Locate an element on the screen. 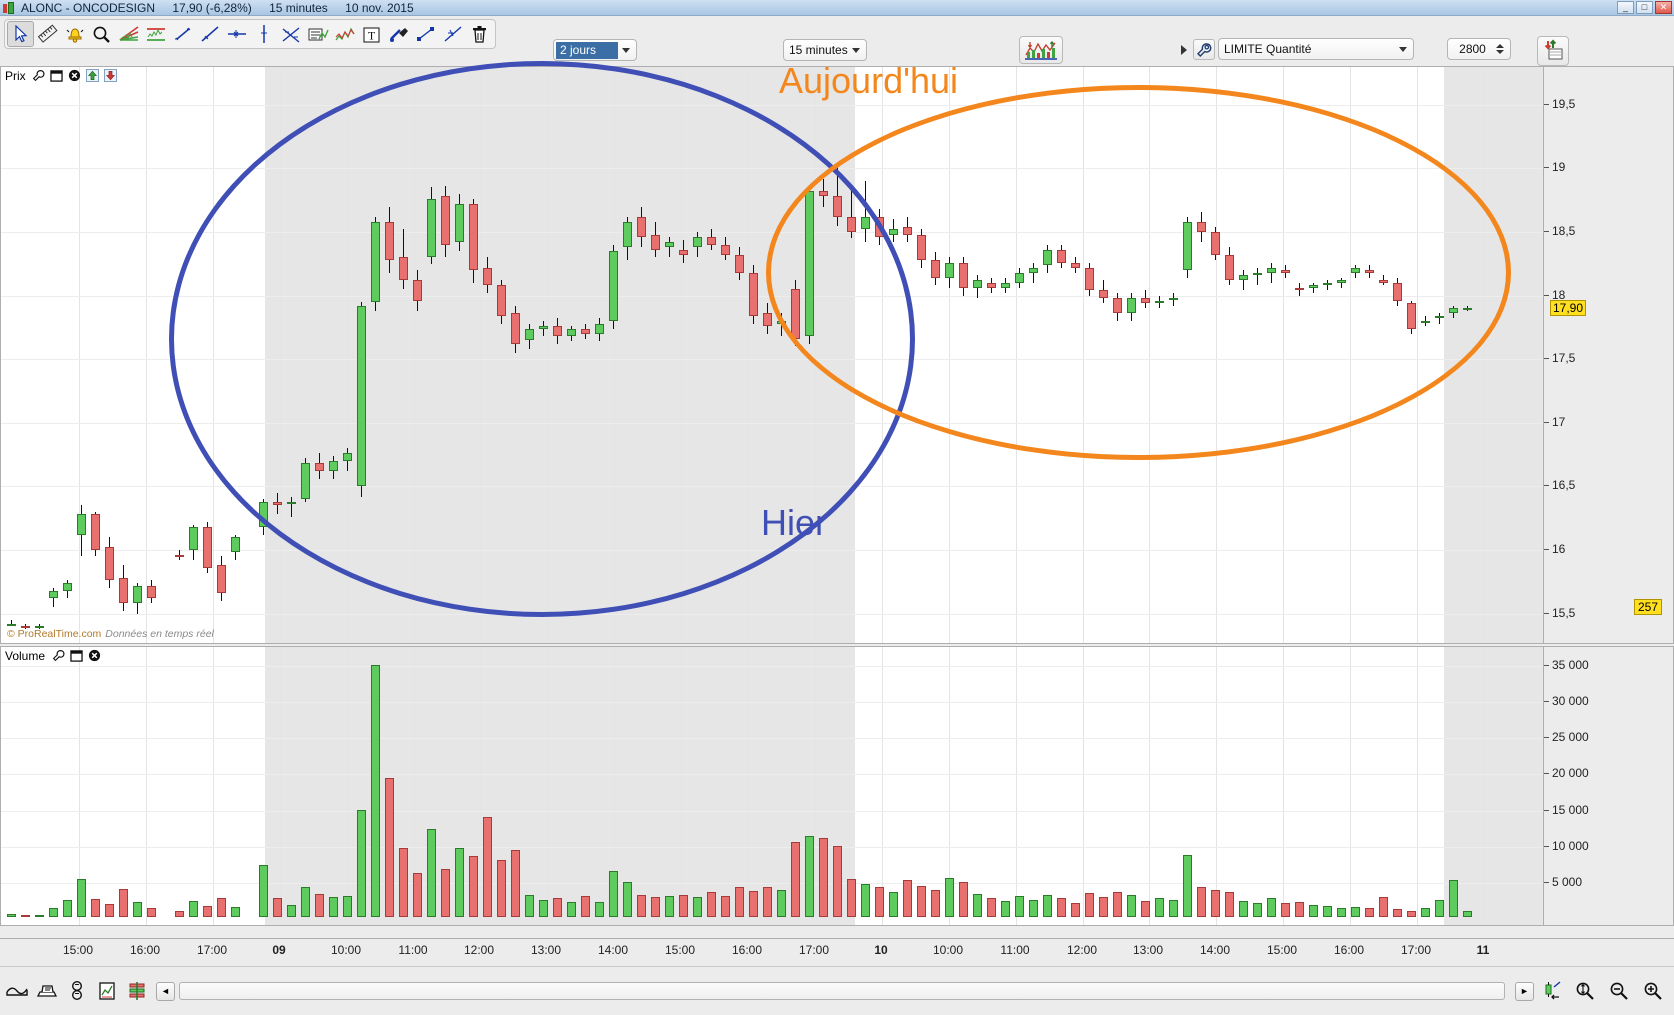 This screenshot has width=1674, height=1015. place-order-button is located at coordinates (1553, 51).